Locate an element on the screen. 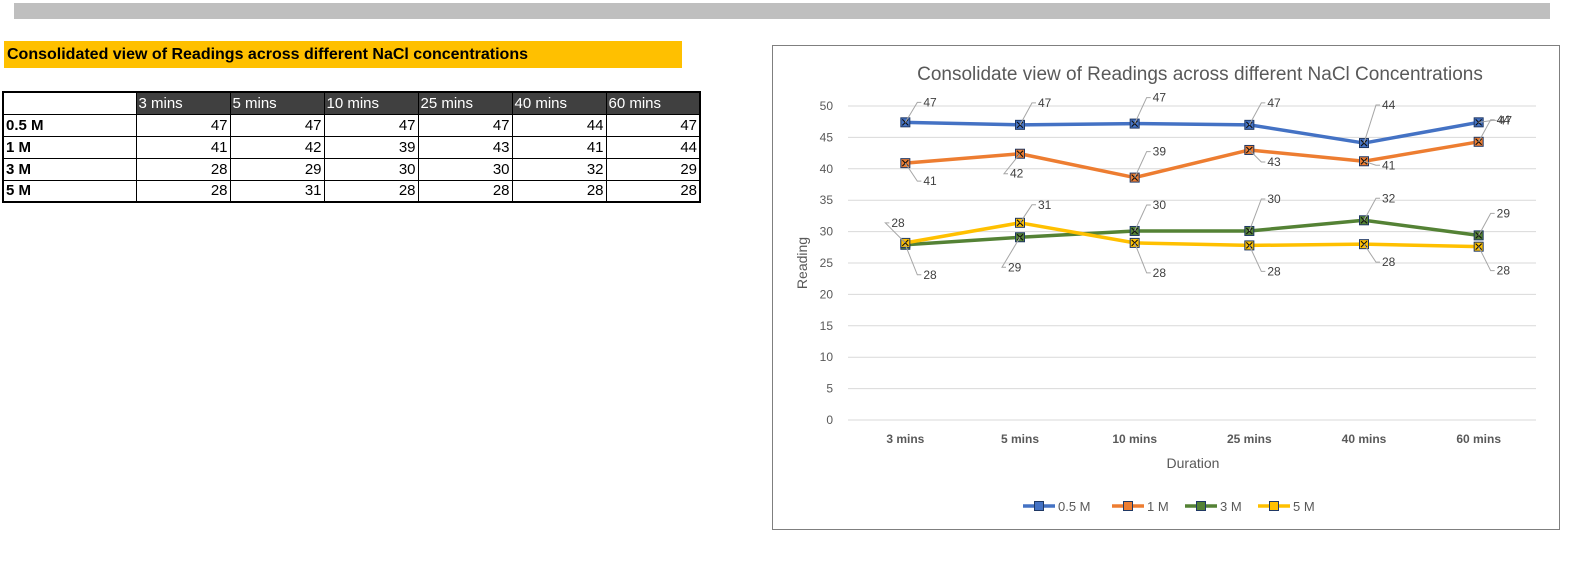 The width and height of the screenshot is (1590, 561). table-cell: 39 is located at coordinates (371, 147).